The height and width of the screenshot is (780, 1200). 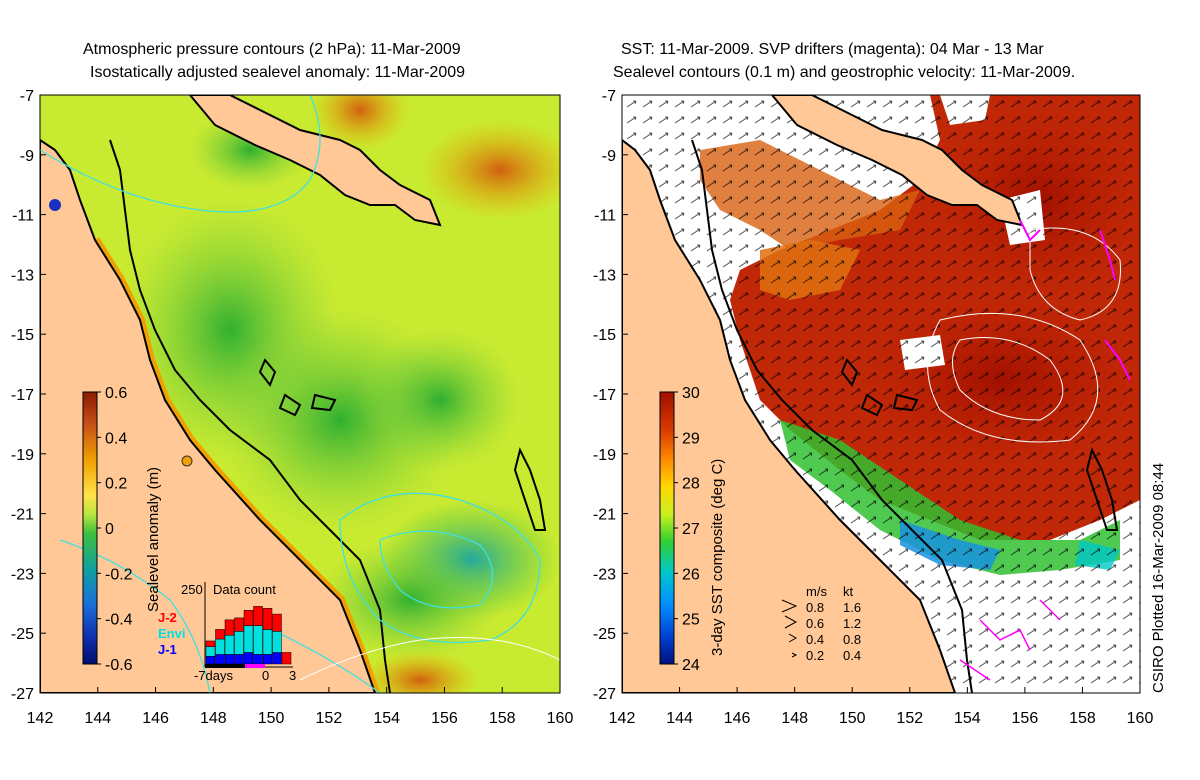 I want to click on x-tick-label: 152, so click(x=909, y=718).